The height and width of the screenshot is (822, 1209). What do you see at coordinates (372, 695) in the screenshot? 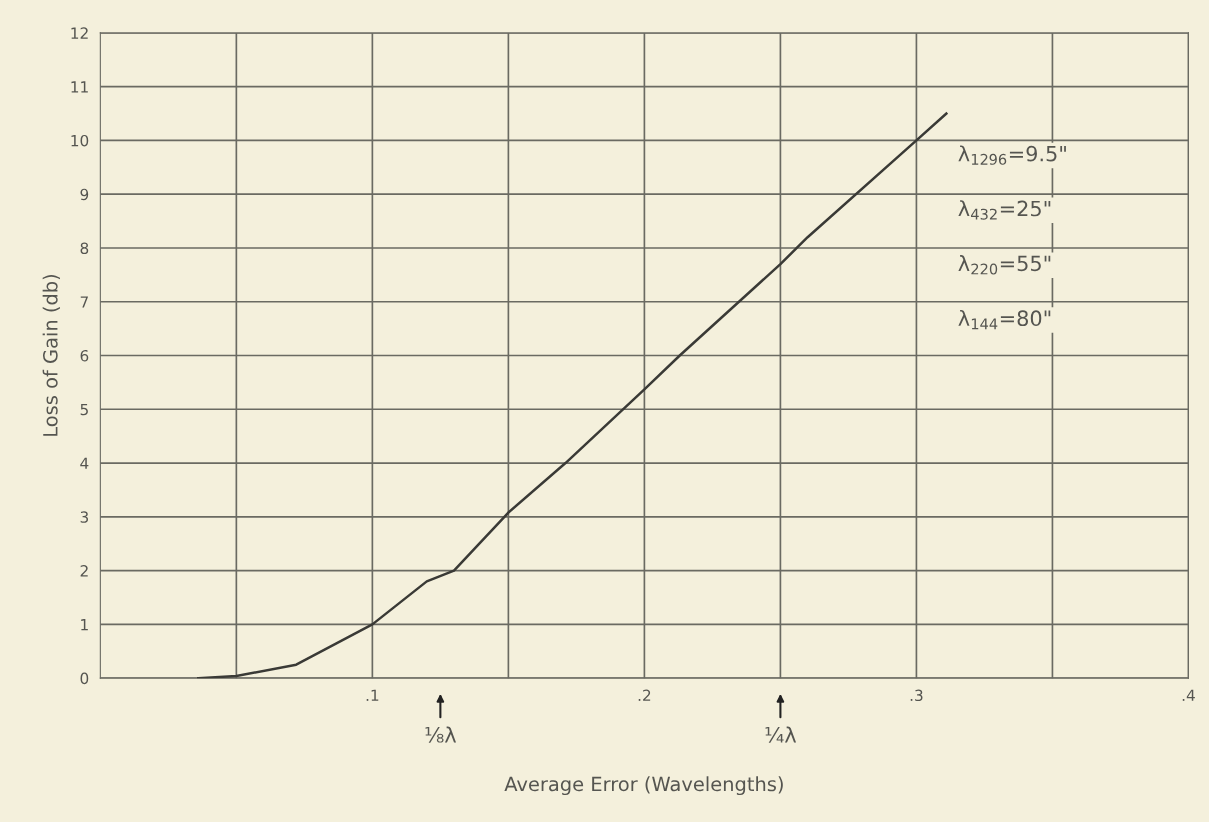
I see `x-tick-label: .1` at bounding box center [372, 695].